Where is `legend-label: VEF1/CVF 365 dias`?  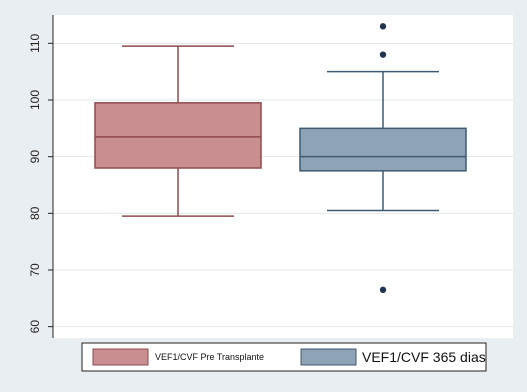 legend-label: VEF1/CVF 365 dias is located at coordinates (424, 357).